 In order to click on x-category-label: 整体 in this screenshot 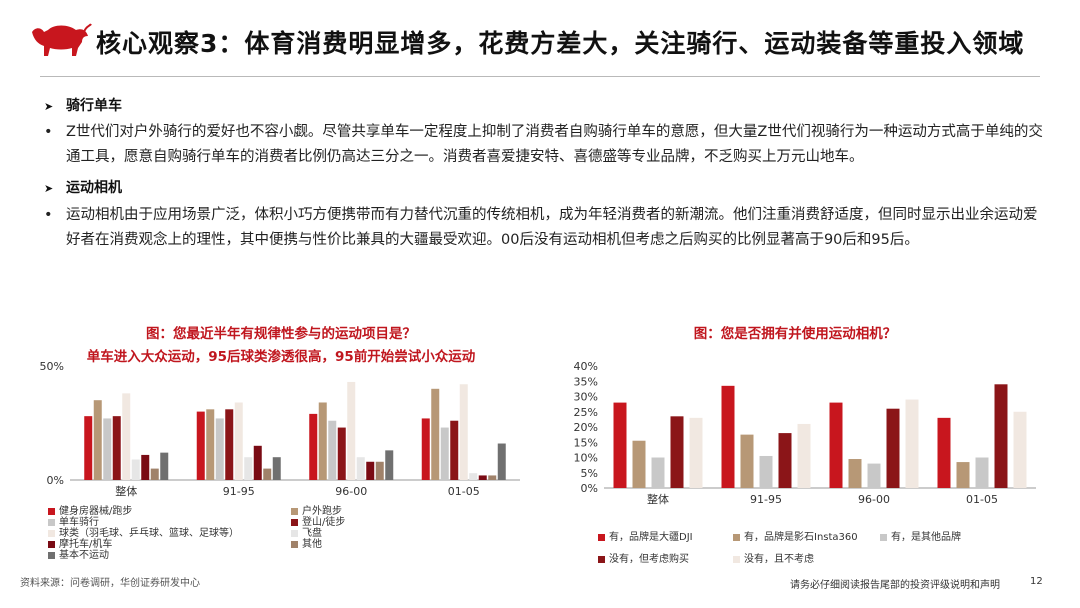, I will do `click(658, 499)`.